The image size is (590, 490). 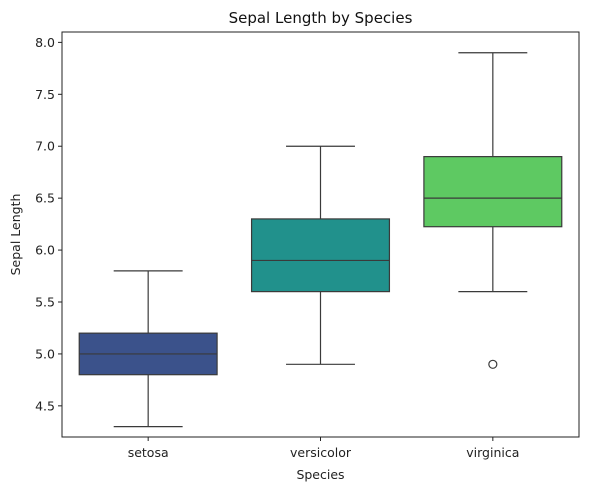 What do you see at coordinates (320, 474) in the screenshot?
I see `x-axis-title: Species` at bounding box center [320, 474].